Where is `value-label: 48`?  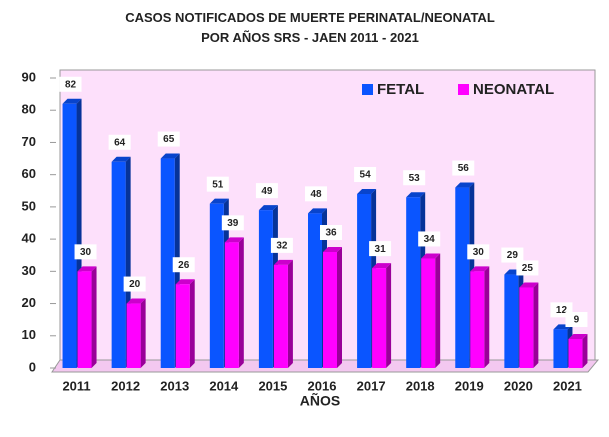 value-label: 48 is located at coordinates (316, 194).